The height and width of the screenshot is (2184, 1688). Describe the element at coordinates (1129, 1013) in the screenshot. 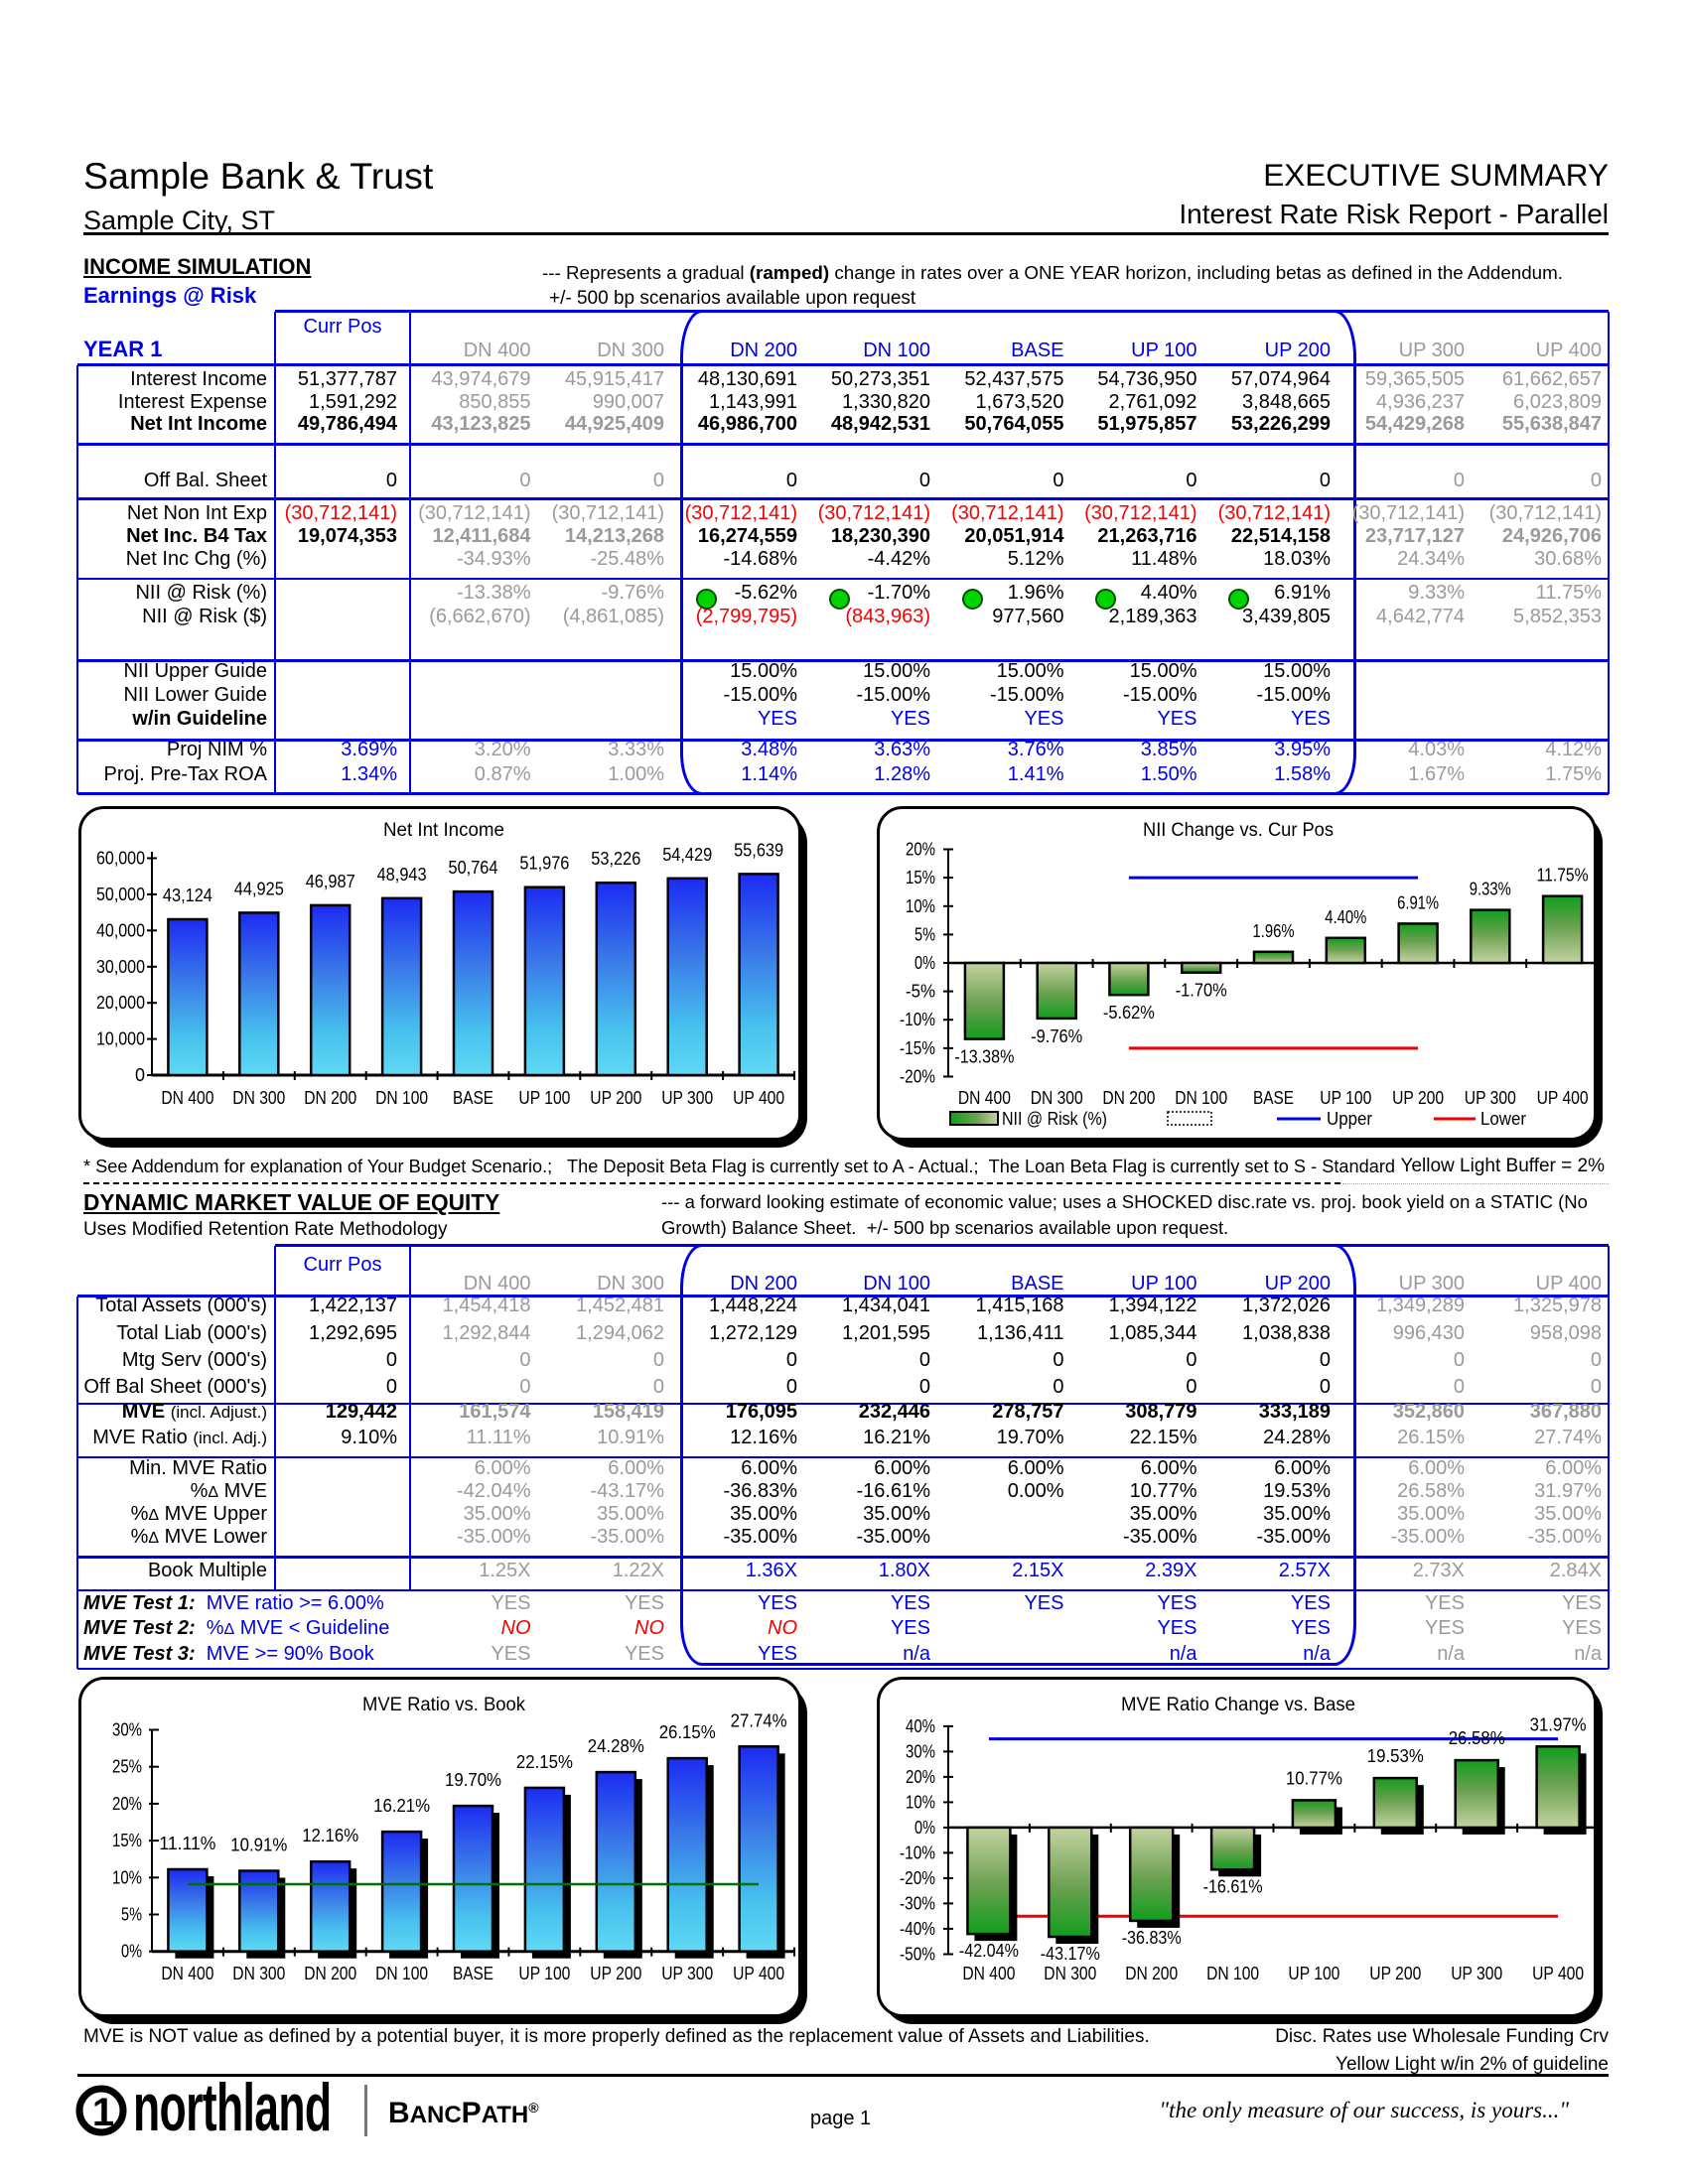

I see `svg-text: -5.62%` at that location.